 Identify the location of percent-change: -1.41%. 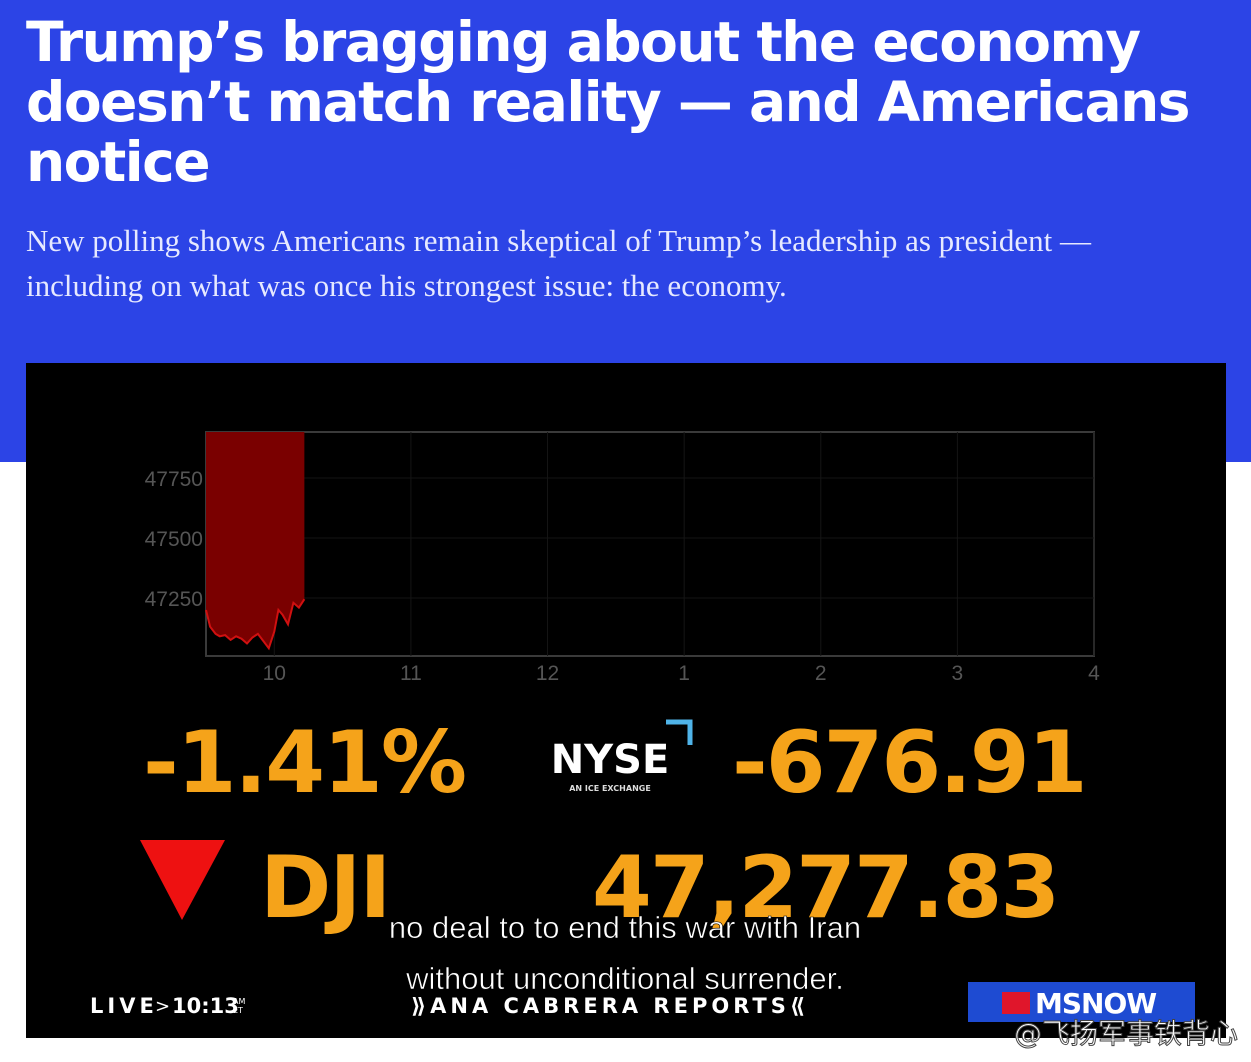
(304, 763).